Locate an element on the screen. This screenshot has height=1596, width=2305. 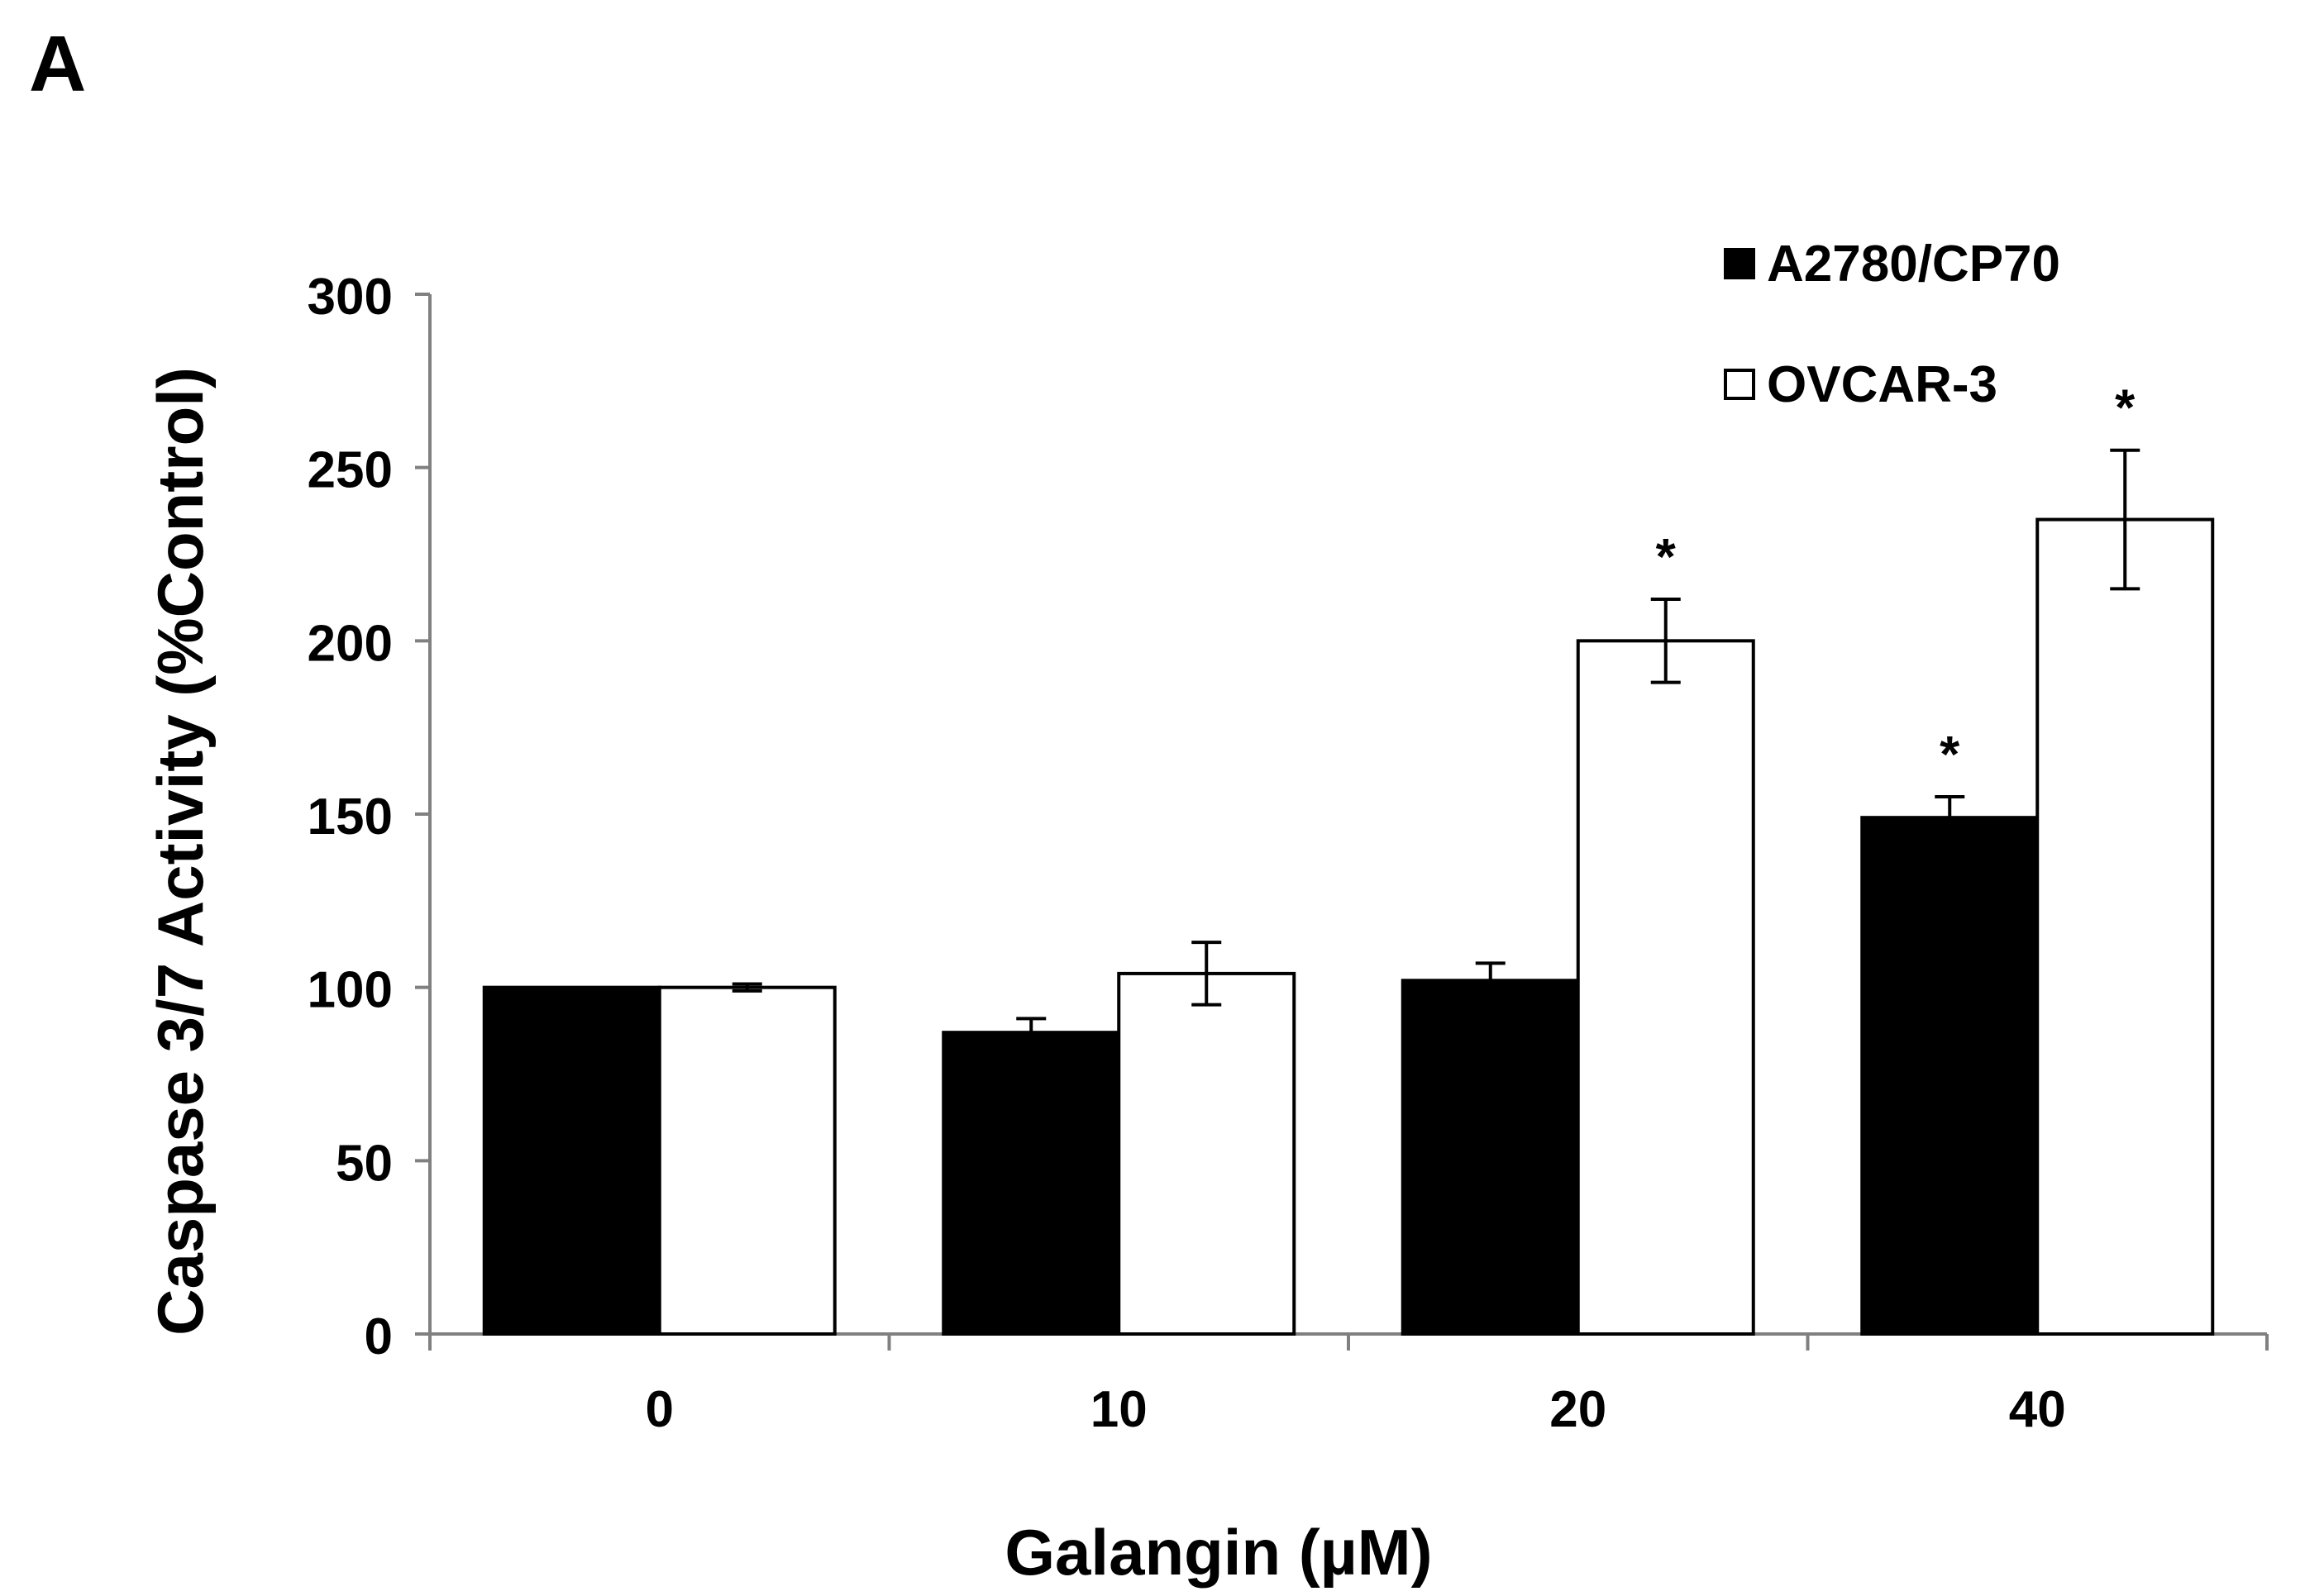
panel-label: A is located at coordinates (57, 64).